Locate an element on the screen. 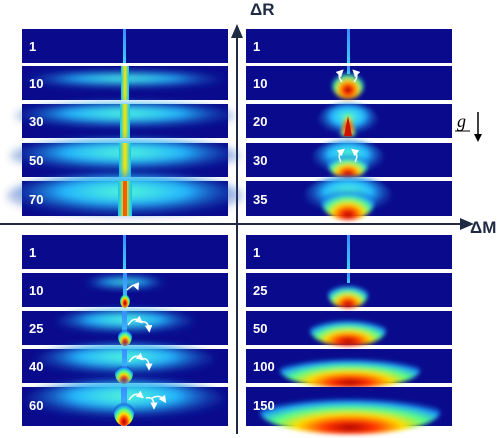 This screenshot has height=438, width=500. plume-core is located at coordinates (348, 126).